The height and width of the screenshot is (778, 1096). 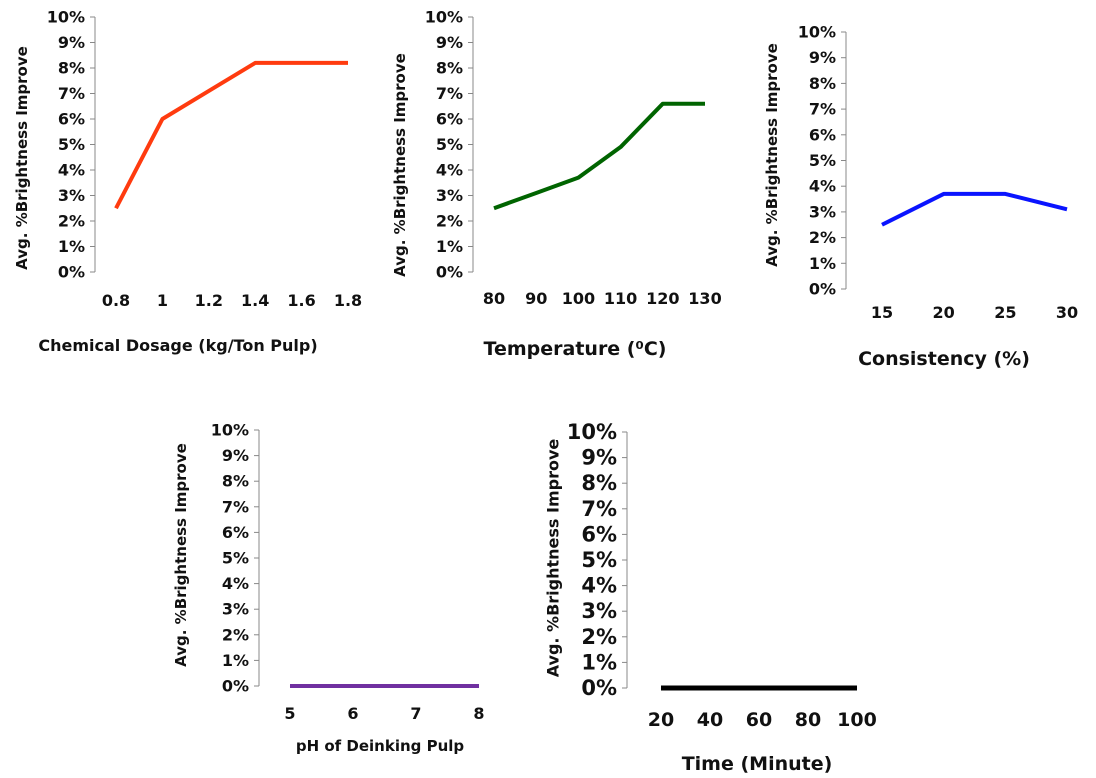 I want to click on x-tick-label: 0.8, so click(x=116, y=300).